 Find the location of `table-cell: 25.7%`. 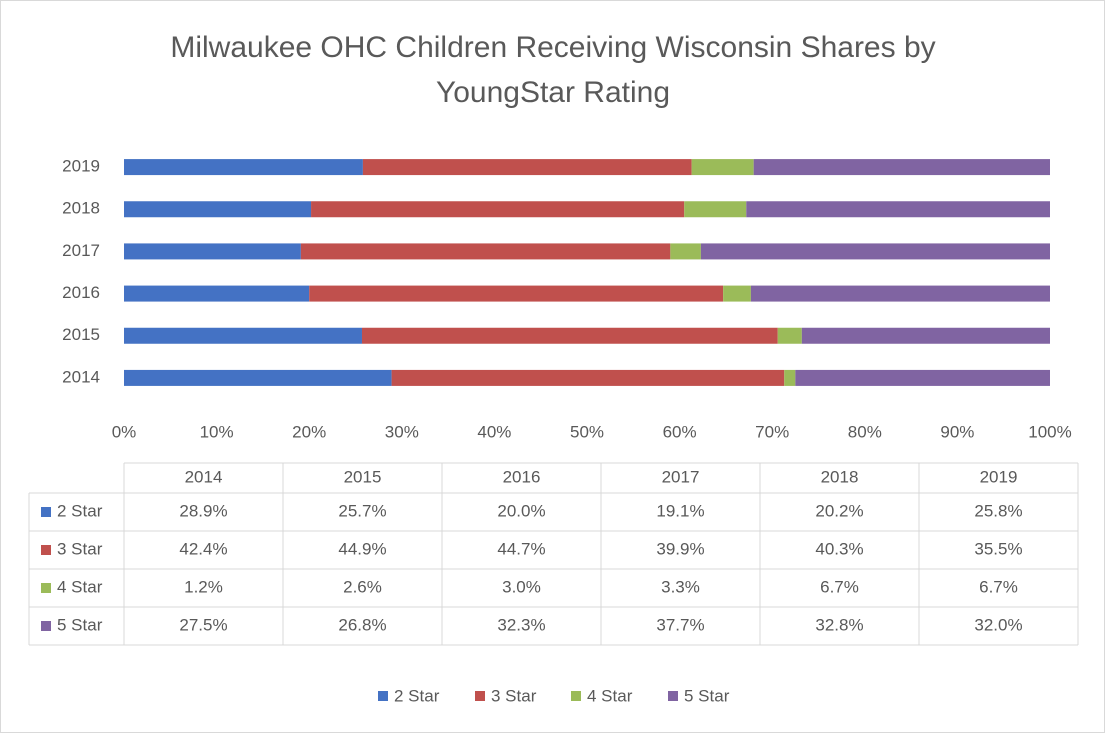

table-cell: 25.7% is located at coordinates (362, 510).